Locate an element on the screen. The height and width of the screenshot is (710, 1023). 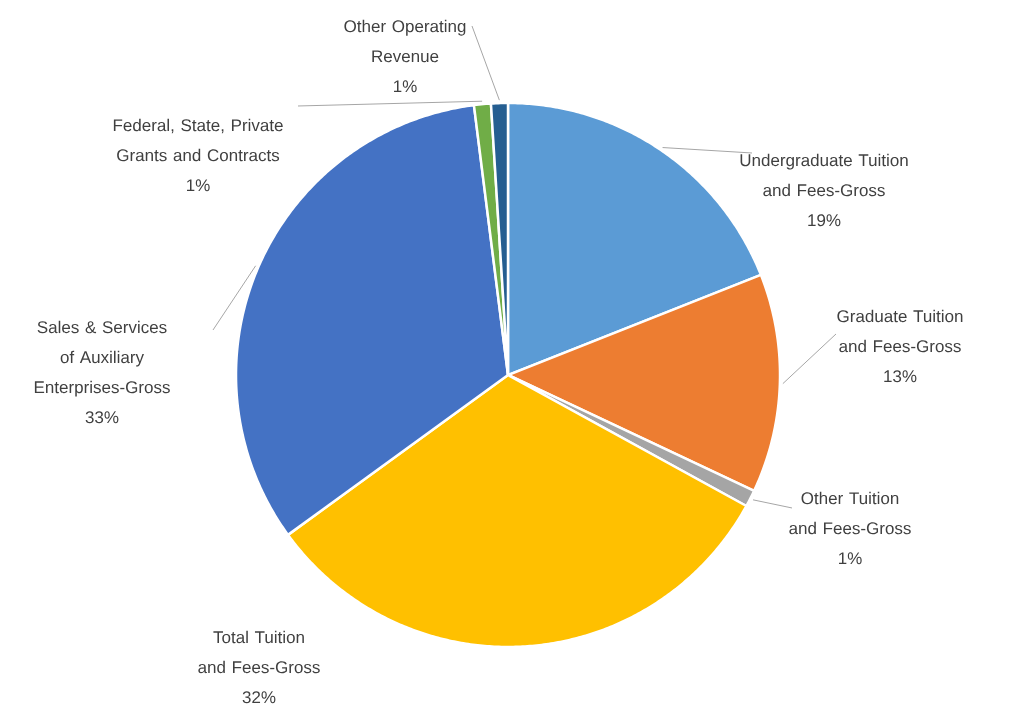
slice-label: Other Operating Revenue is located at coordinates (405, 41).